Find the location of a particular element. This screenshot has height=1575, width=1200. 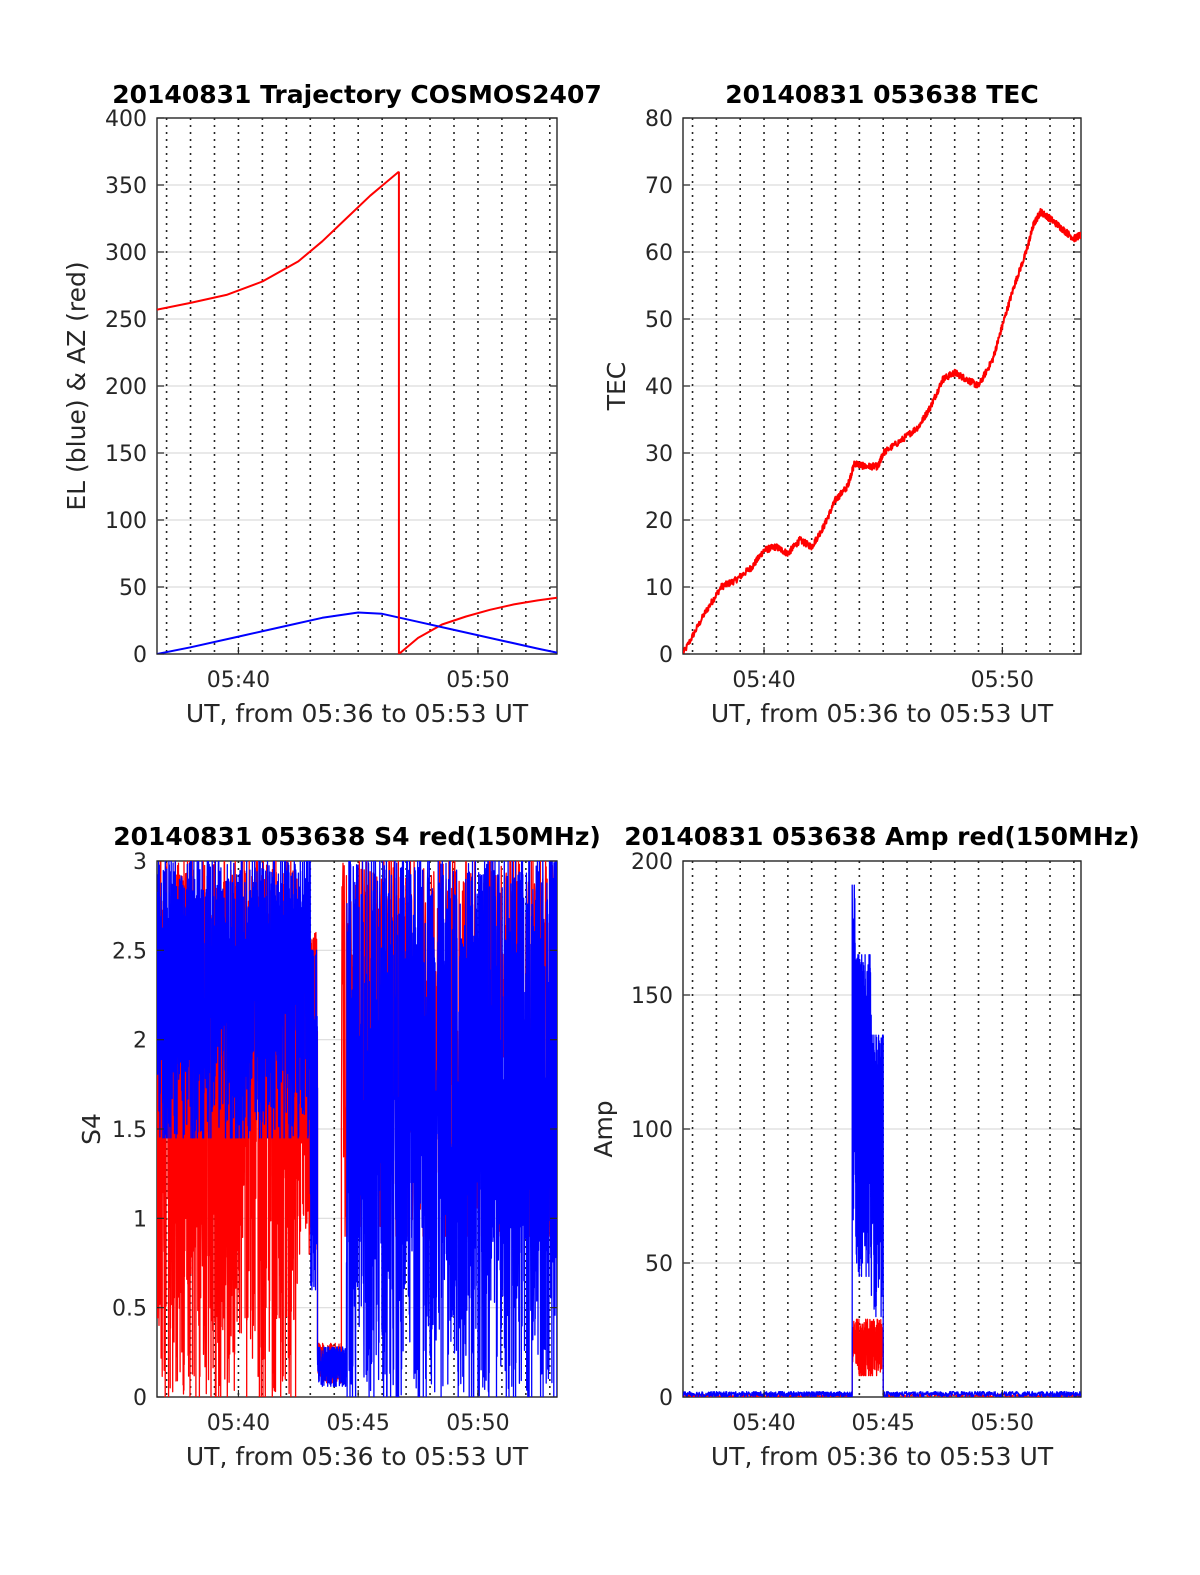

trajectory-xlabel: UT, from 05:36 to 05:53 UT is located at coordinates (357, 713).